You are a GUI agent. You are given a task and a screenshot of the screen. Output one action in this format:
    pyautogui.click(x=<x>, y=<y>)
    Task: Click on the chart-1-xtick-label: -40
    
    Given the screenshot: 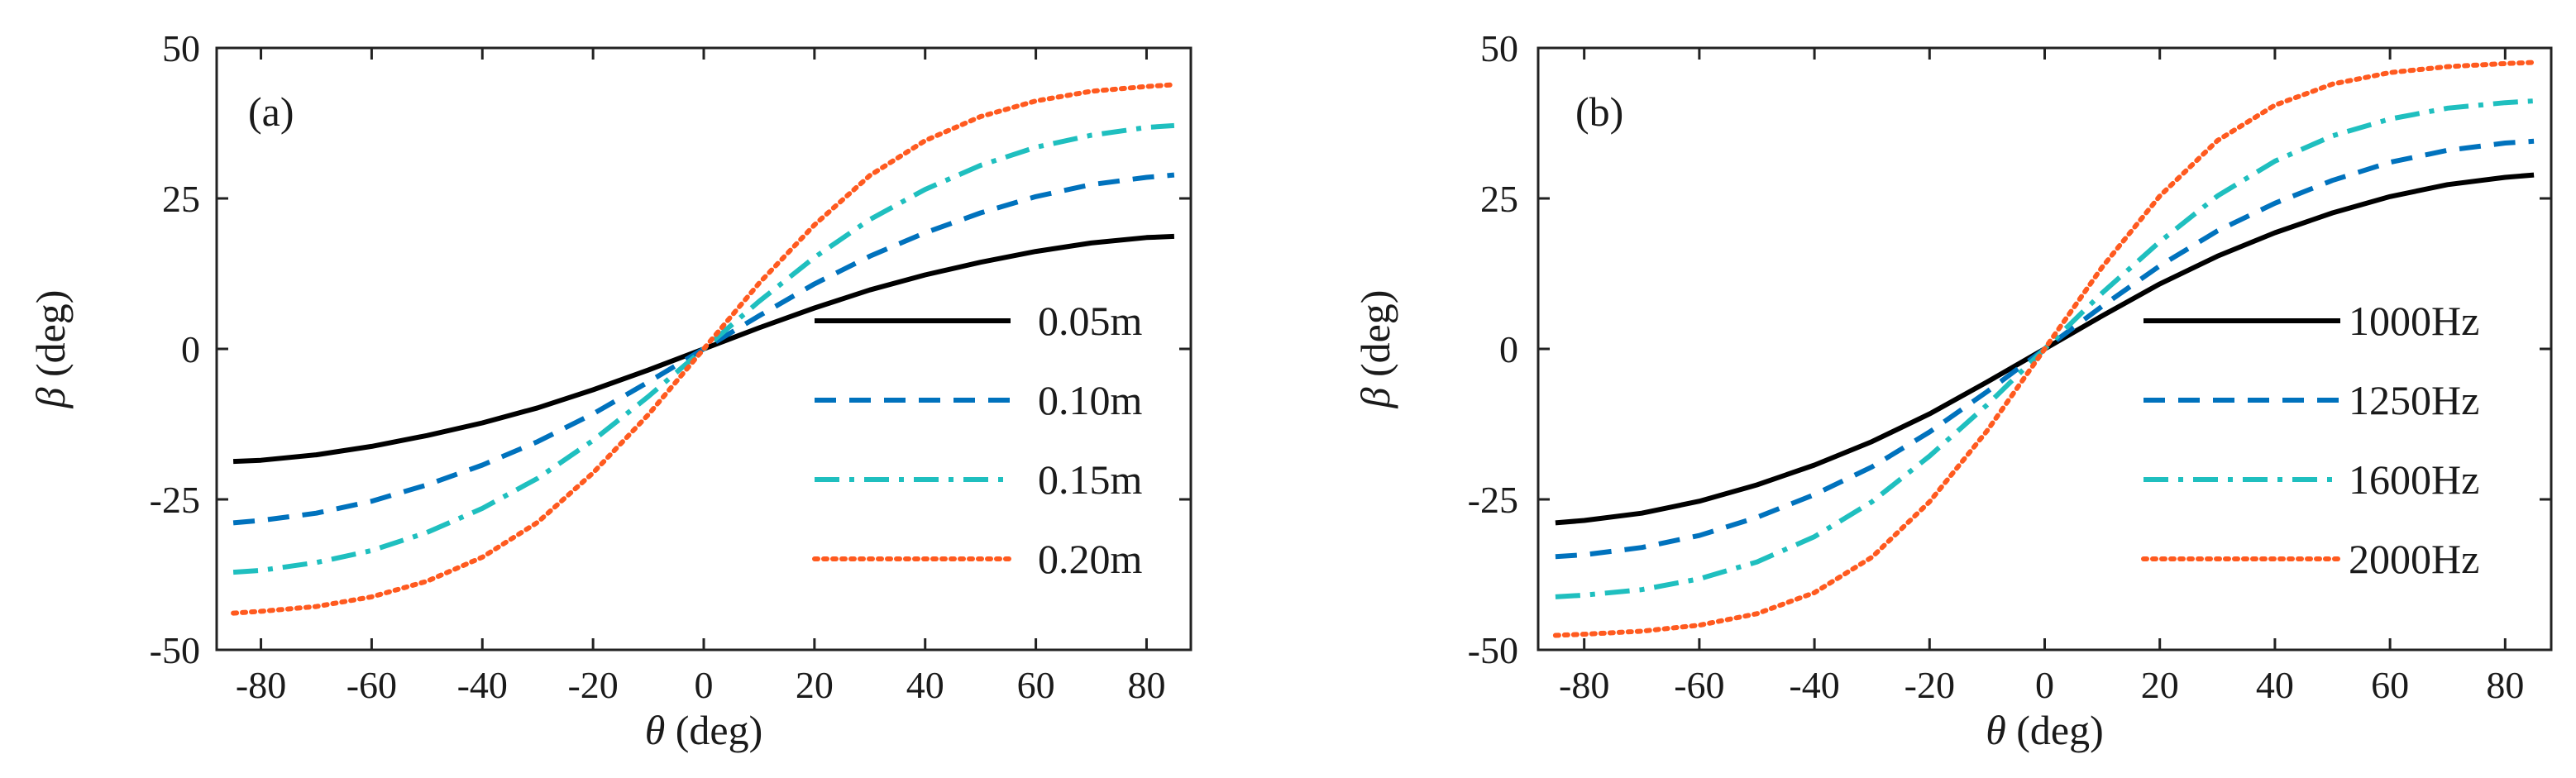 What is the action you would take?
    pyautogui.click(x=1814, y=685)
    